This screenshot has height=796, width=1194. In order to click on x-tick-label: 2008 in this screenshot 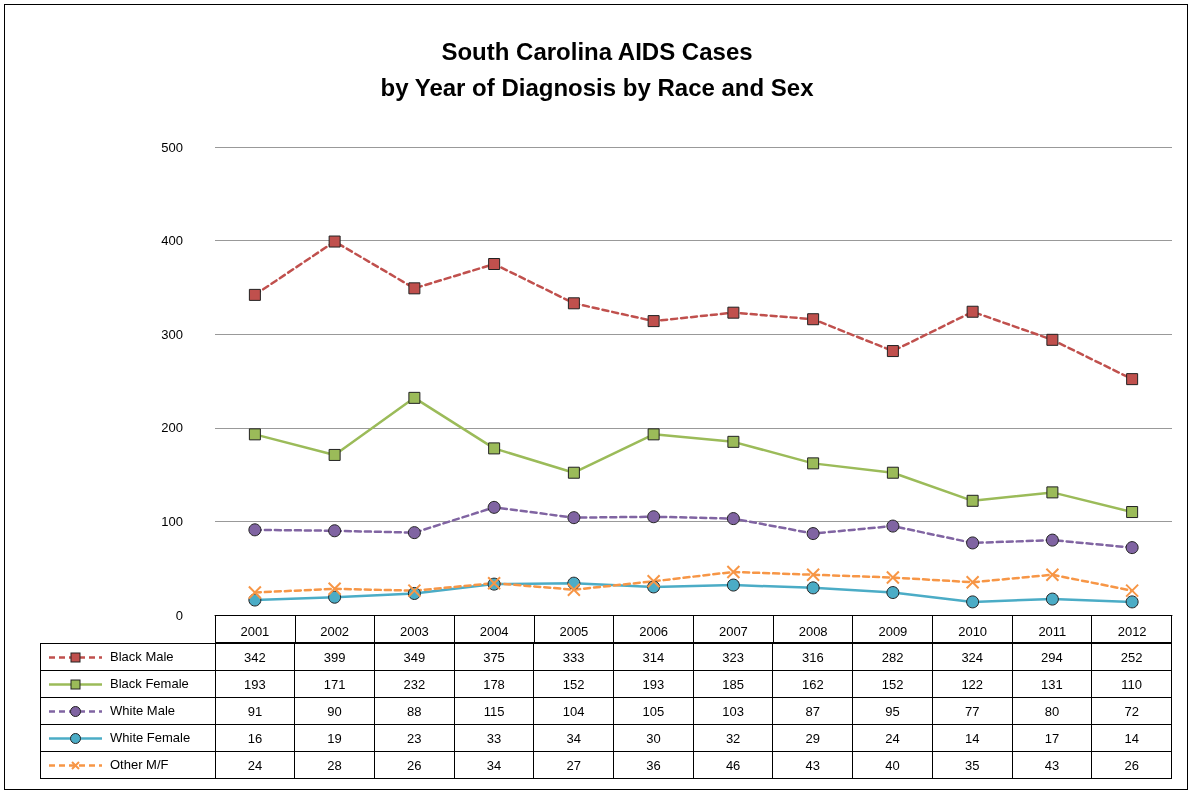, I will do `click(813, 631)`.